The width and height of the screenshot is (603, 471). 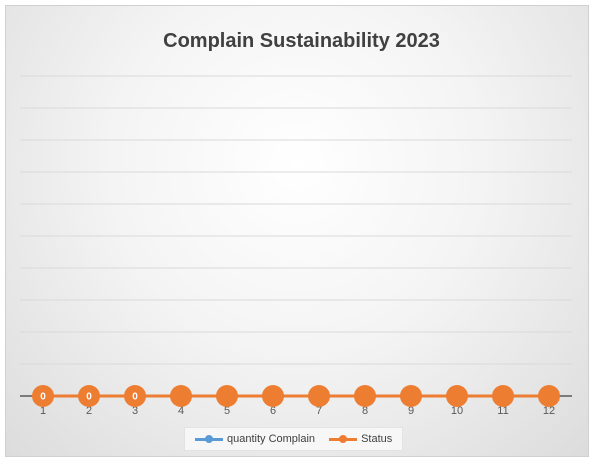 What do you see at coordinates (549, 411) in the screenshot?
I see `x-tick-label: 12` at bounding box center [549, 411].